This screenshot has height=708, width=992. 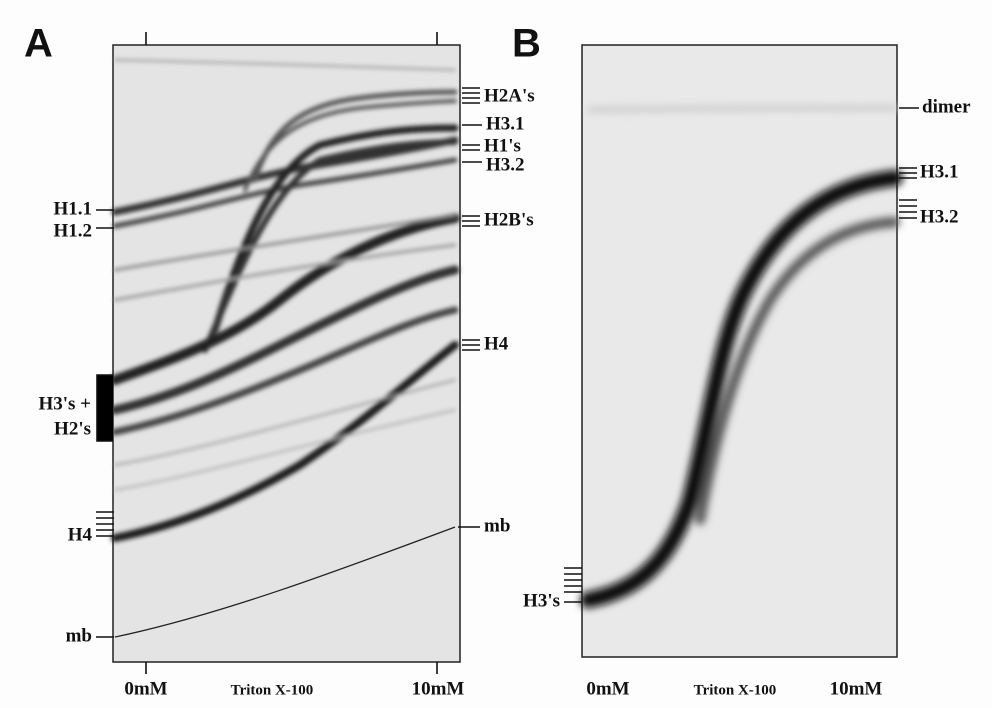 What do you see at coordinates (526, 44) in the screenshot?
I see `panel-letter: B` at bounding box center [526, 44].